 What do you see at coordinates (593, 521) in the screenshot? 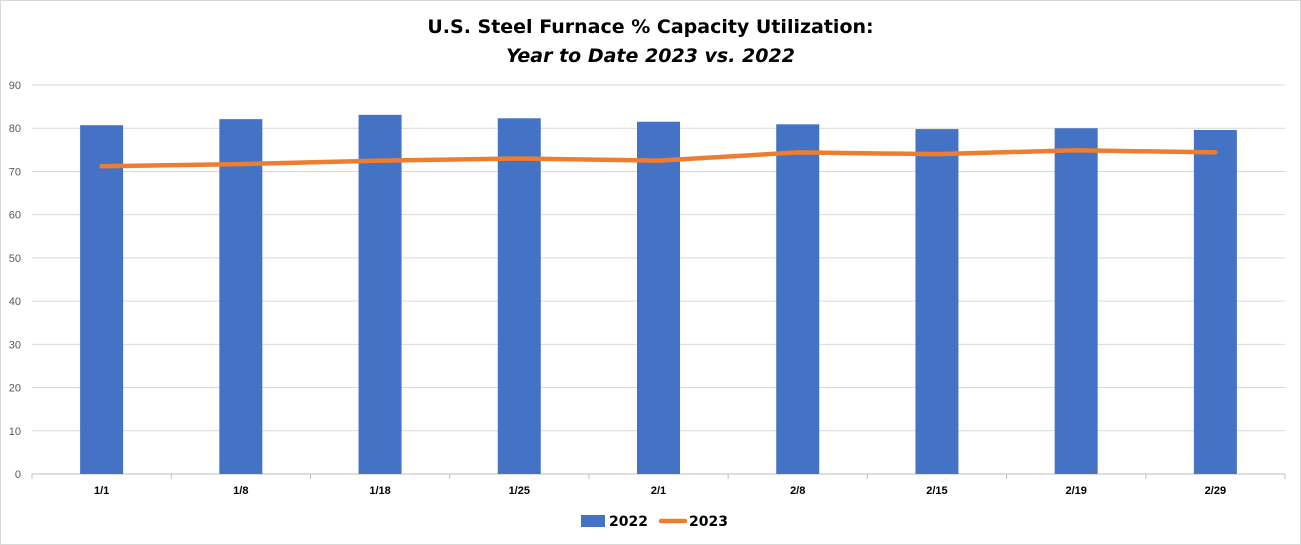
I see `legend-swatch-2022` at bounding box center [593, 521].